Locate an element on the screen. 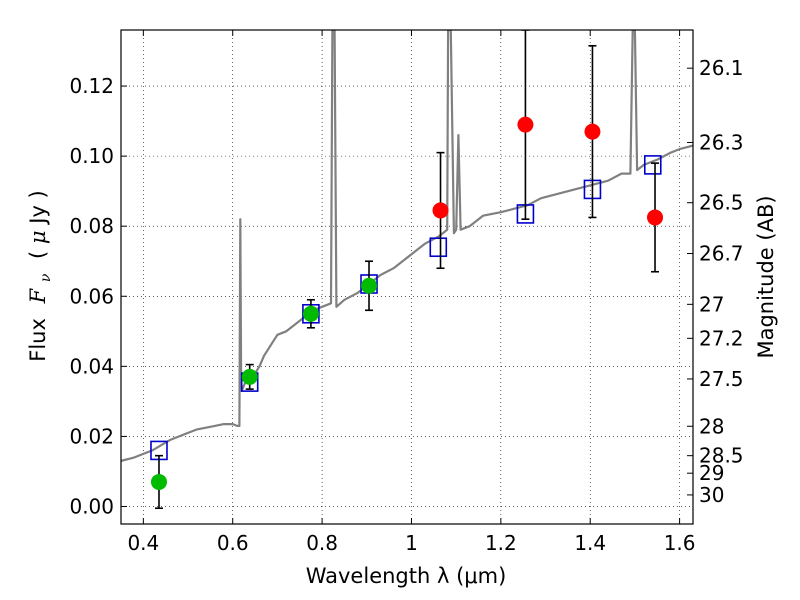 The height and width of the screenshot is (600, 800). y-tick-label: 0.12 is located at coordinates (91, 86).